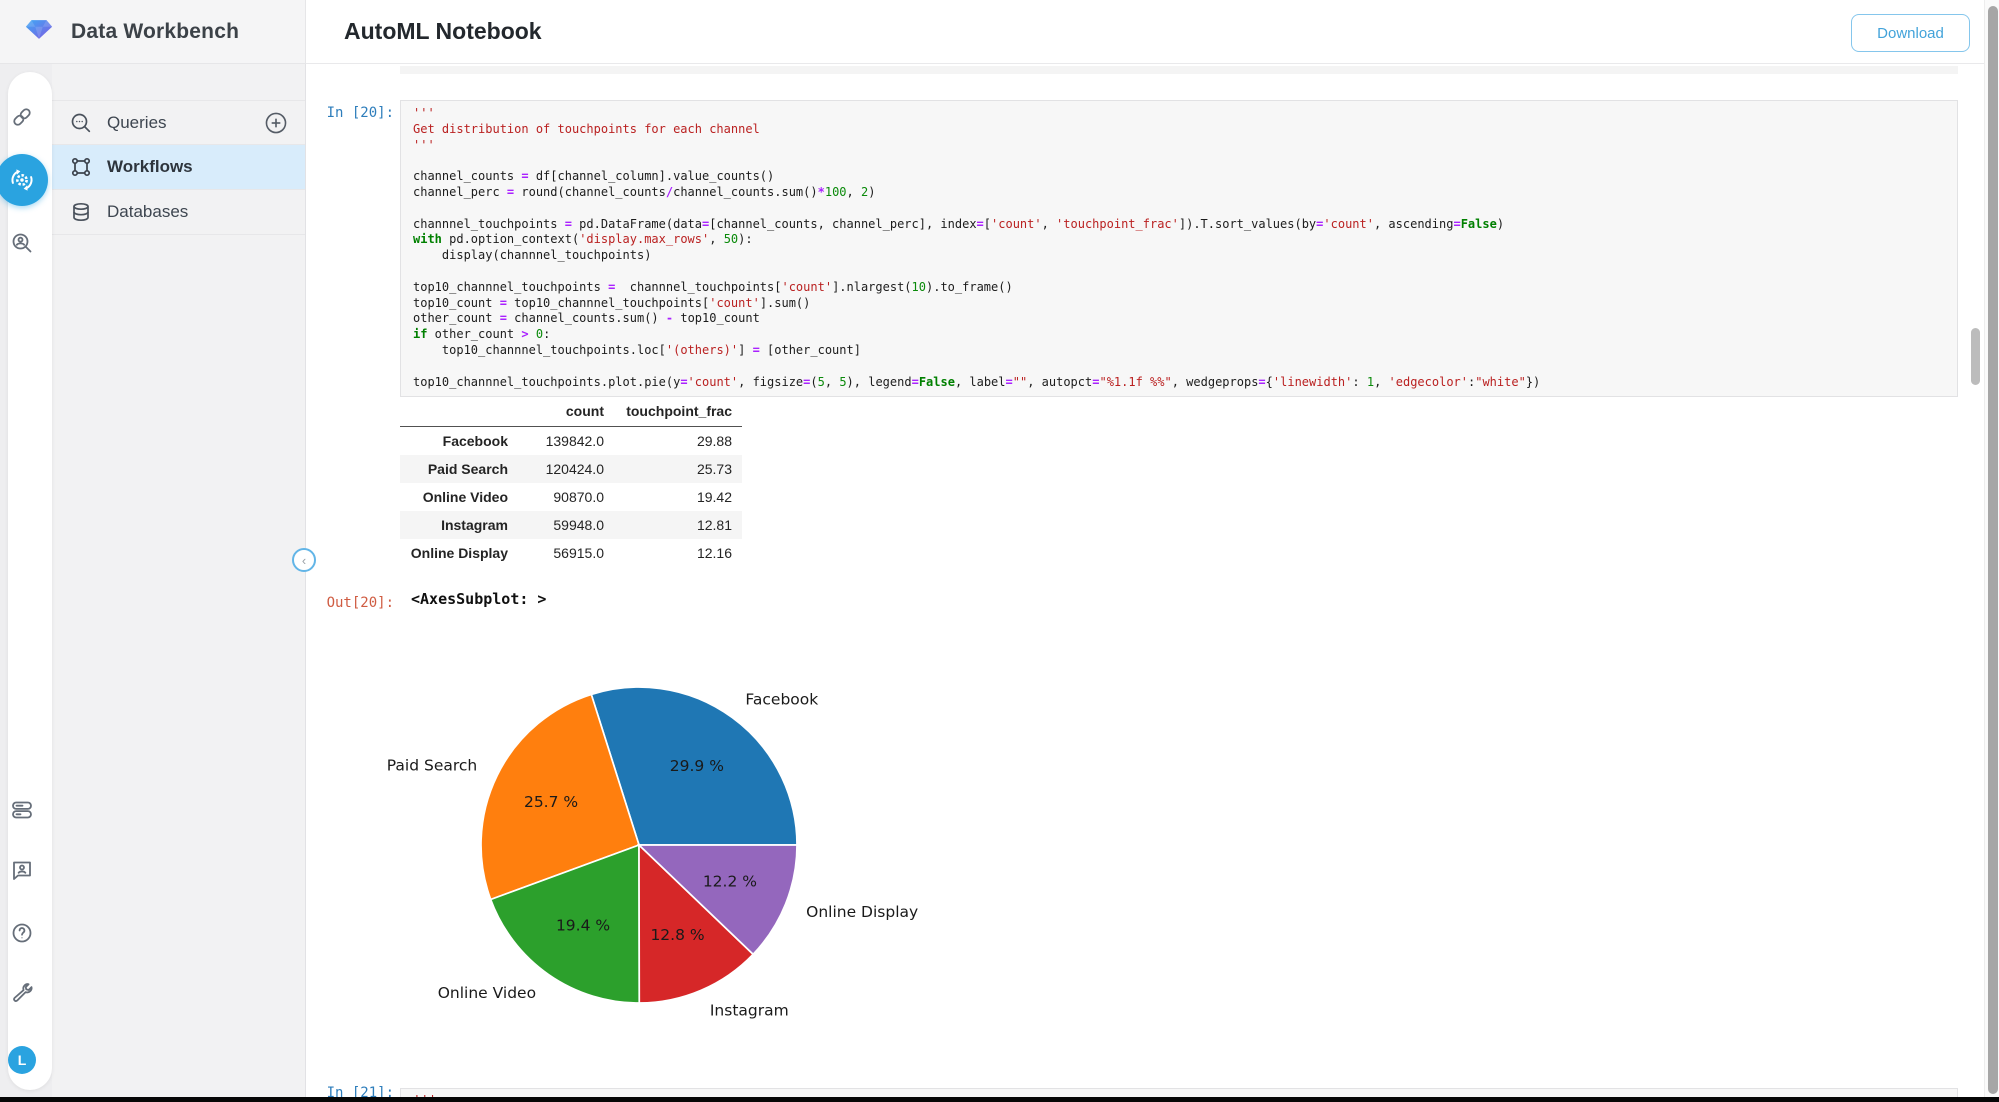 This screenshot has height=1102, width=1999. What do you see at coordinates (432, 766) in the screenshot?
I see `pie-slice-label: Paid Search` at bounding box center [432, 766].